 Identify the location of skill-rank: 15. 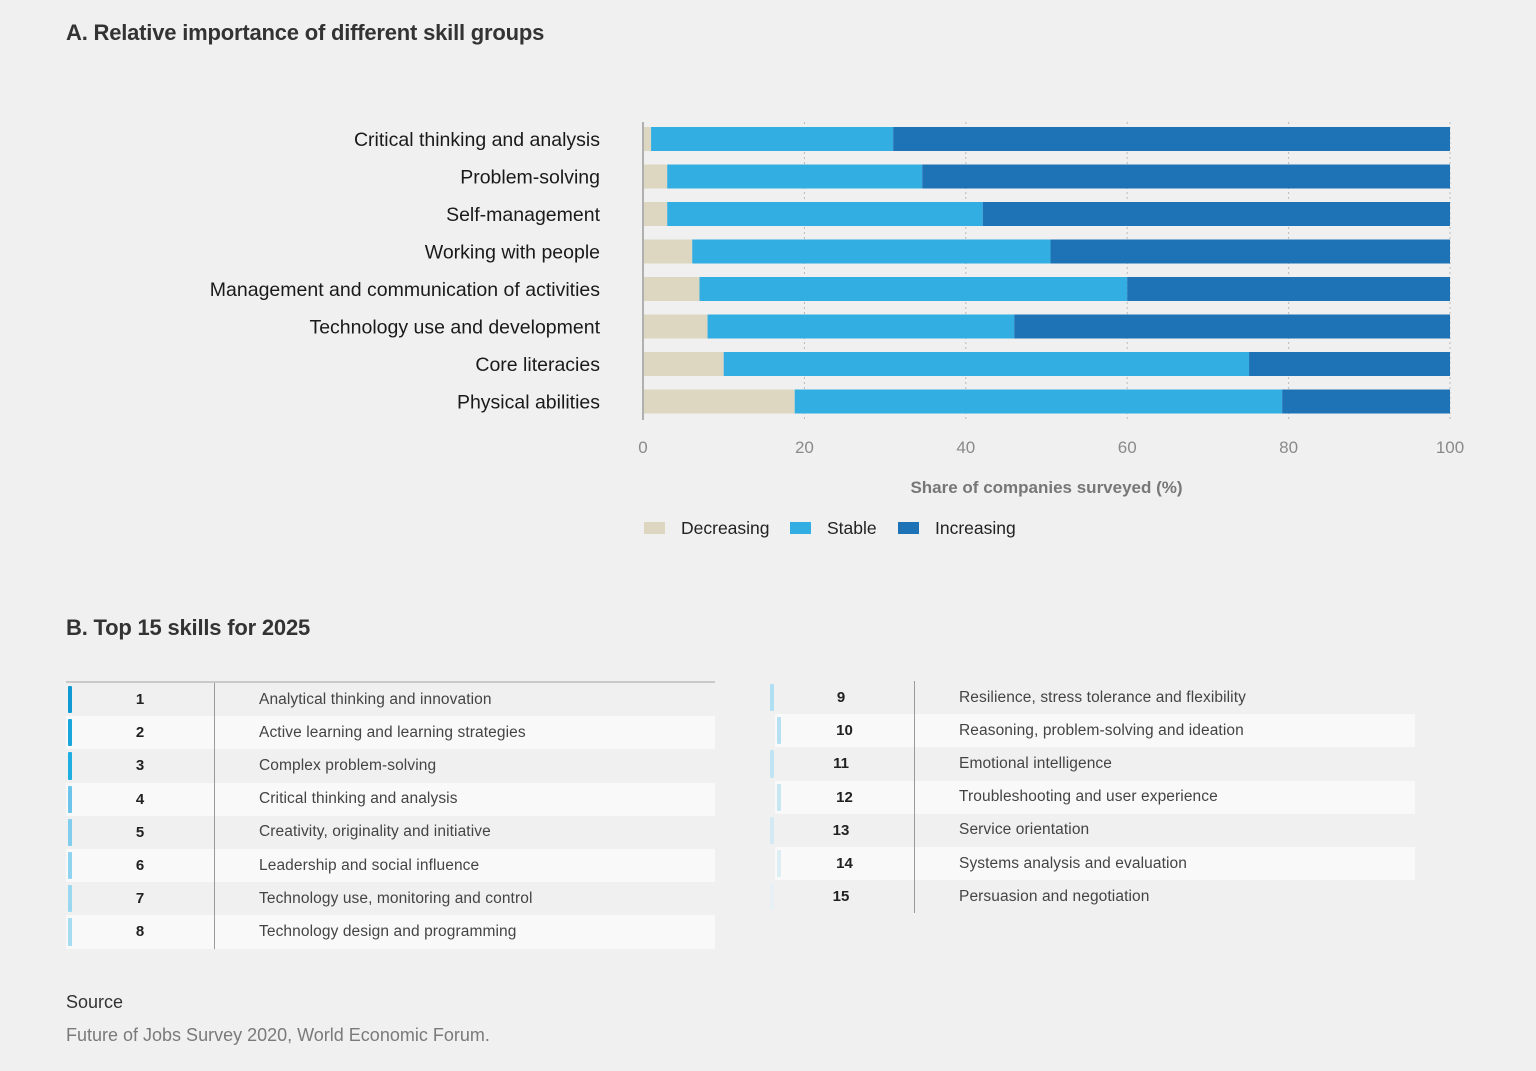
(841, 897).